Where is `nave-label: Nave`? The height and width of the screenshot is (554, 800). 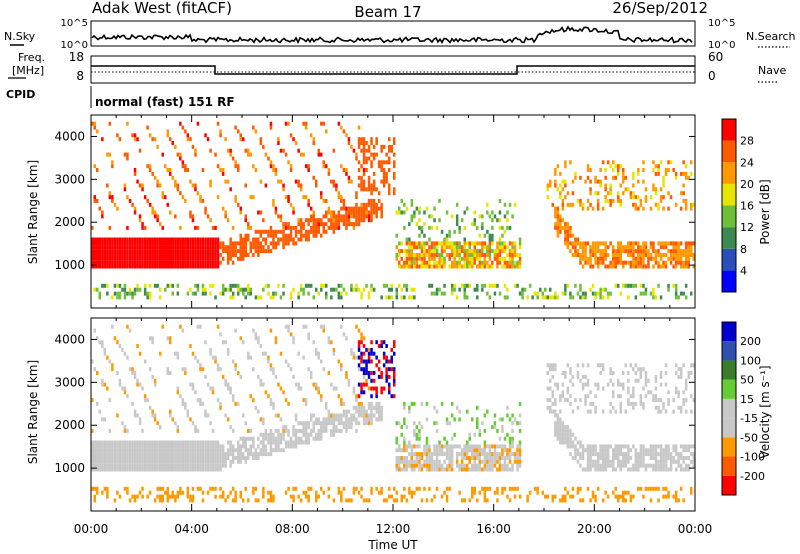 nave-label: Nave is located at coordinates (772, 70).